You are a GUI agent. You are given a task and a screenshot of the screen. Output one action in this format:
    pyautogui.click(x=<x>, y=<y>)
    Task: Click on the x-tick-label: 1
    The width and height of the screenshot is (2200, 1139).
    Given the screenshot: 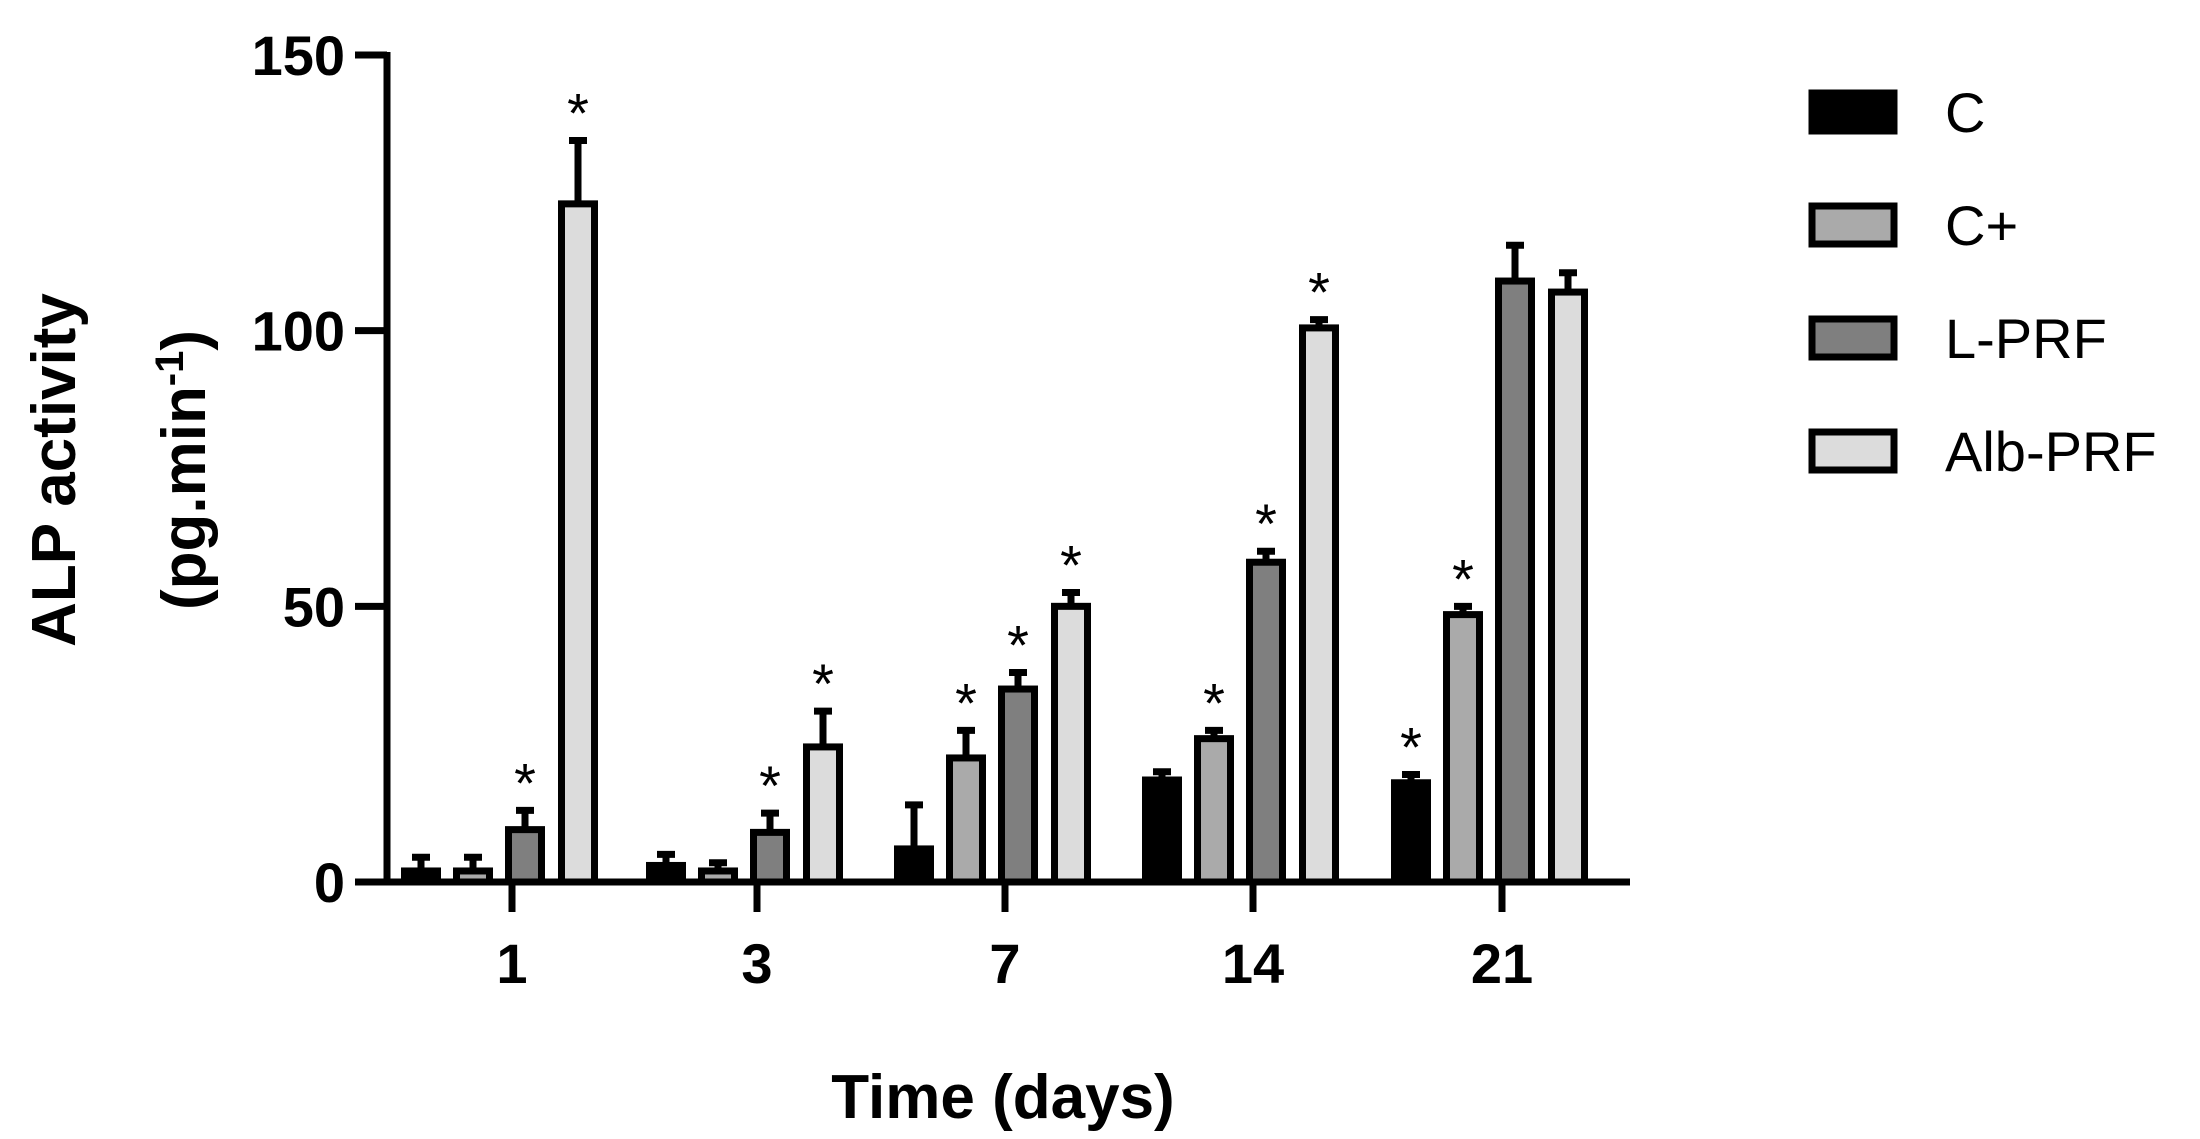 What is the action you would take?
    pyautogui.click(x=511, y=963)
    